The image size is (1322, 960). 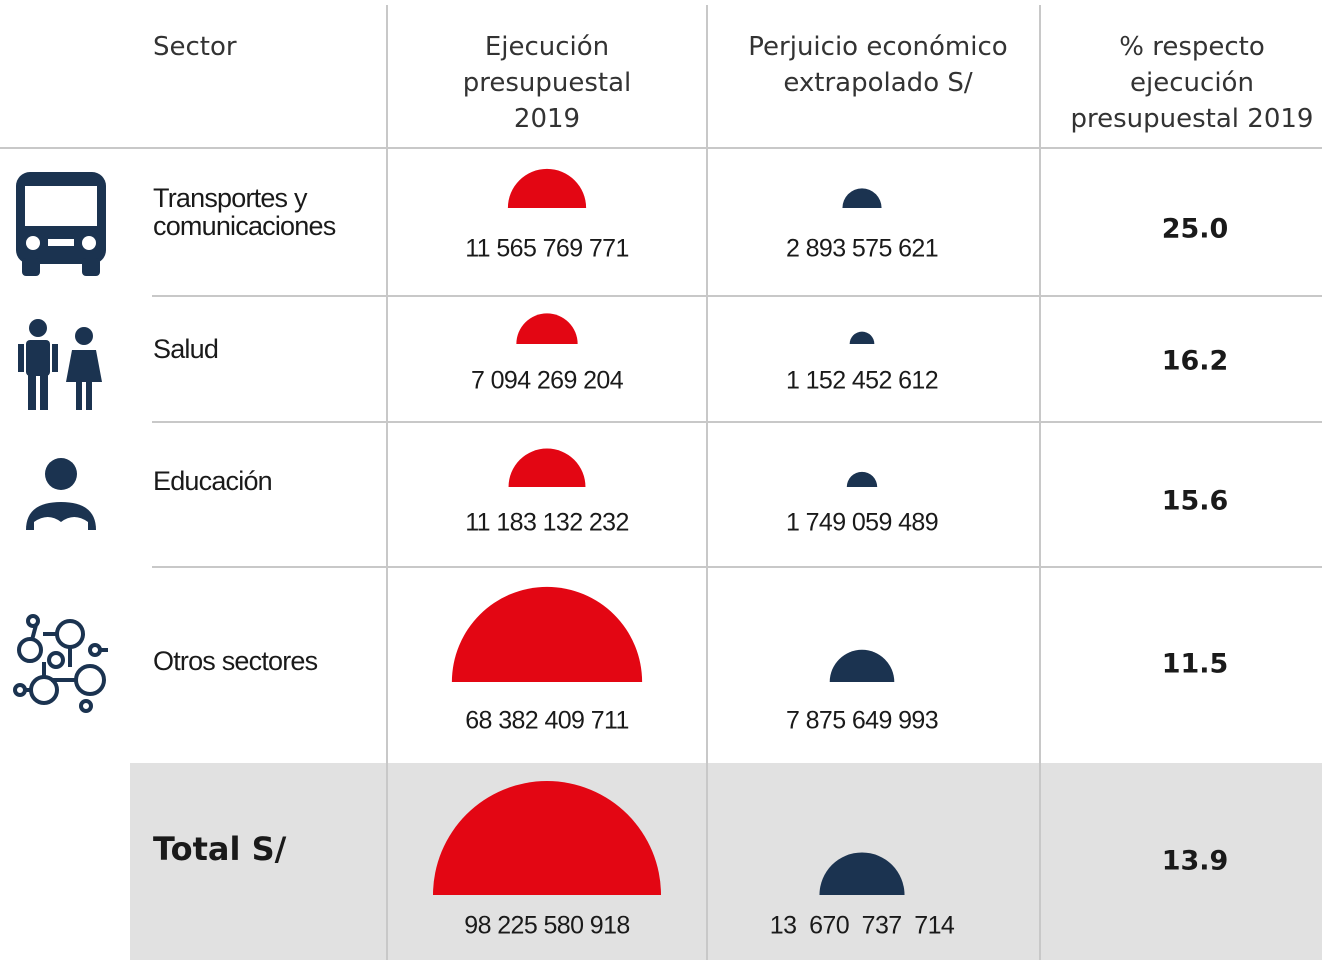 I want to click on header-perjuicio: extrapolado S/, so click(x=877, y=83).